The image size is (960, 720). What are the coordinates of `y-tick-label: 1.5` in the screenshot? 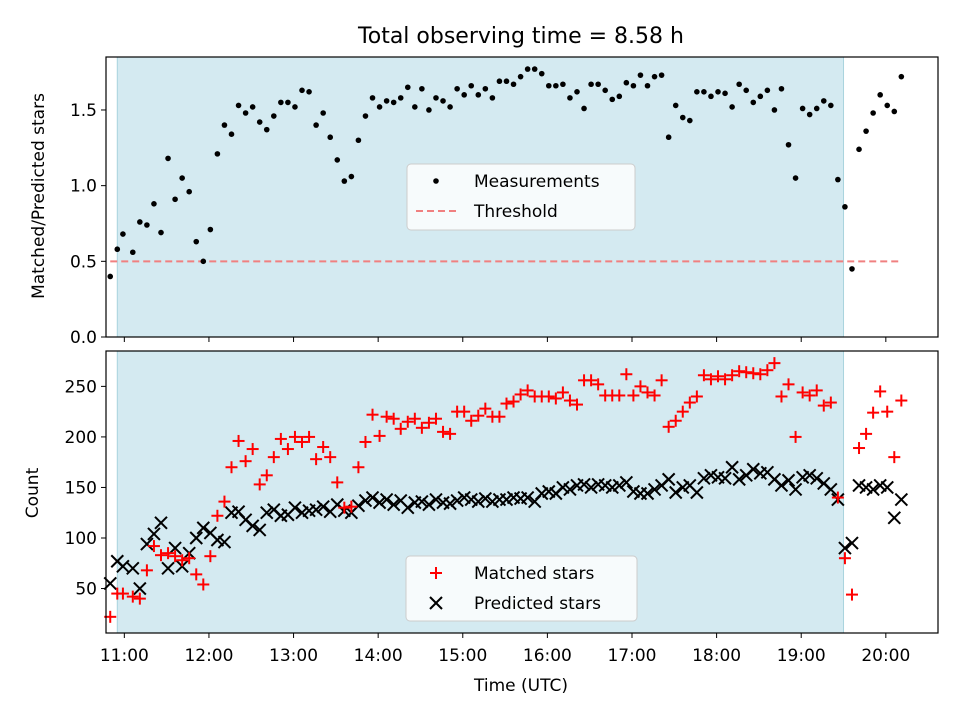 It's located at (83, 111).